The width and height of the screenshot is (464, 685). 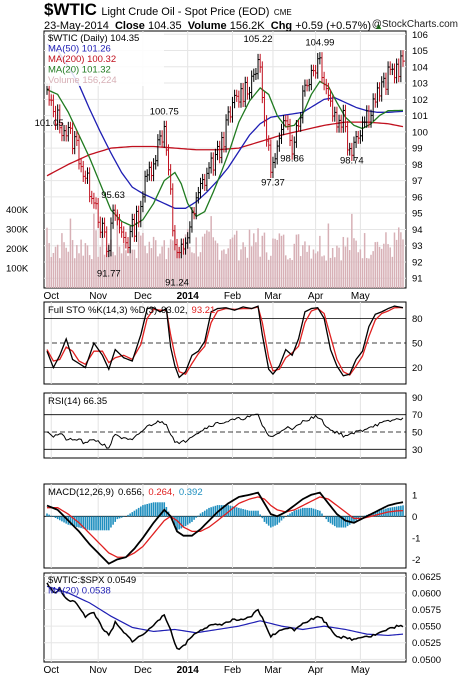 I want to click on rsi-tick-70: 70, so click(x=417, y=415).